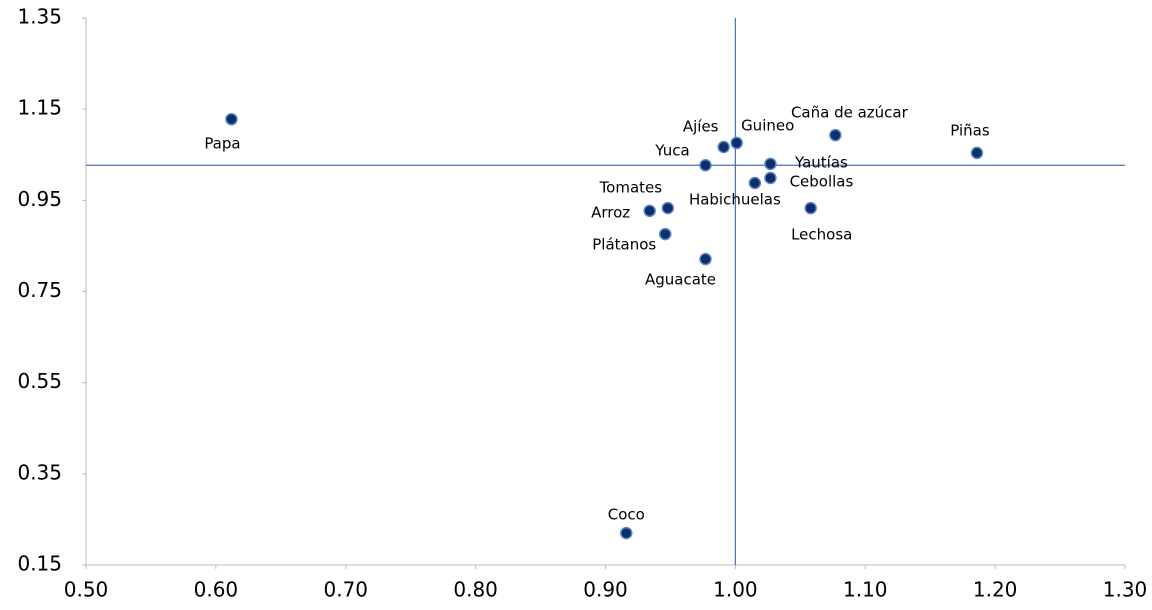 The width and height of the screenshot is (1152, 610). What do you see at coordinates (605, 590) in the screenshot?
I see `x-tick-label: 0.90` at bounding box center [605, 590].